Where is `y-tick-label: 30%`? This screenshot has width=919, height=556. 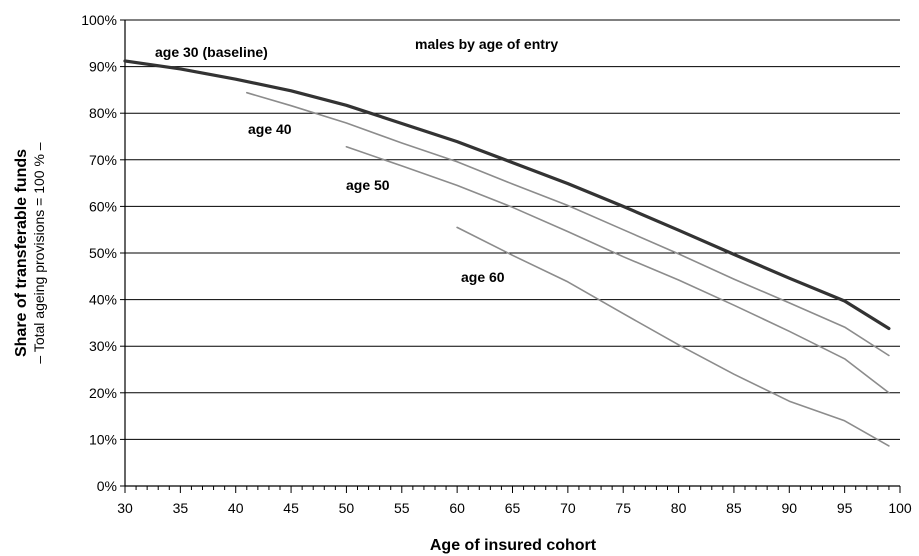
y-tick-label: 30% is located at coordinates (103, 346).